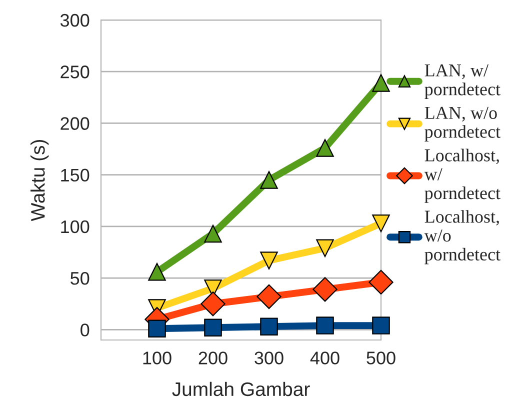 The image size is (516, 406). I want to click on x-tick-label: 200, so click(213, 358).